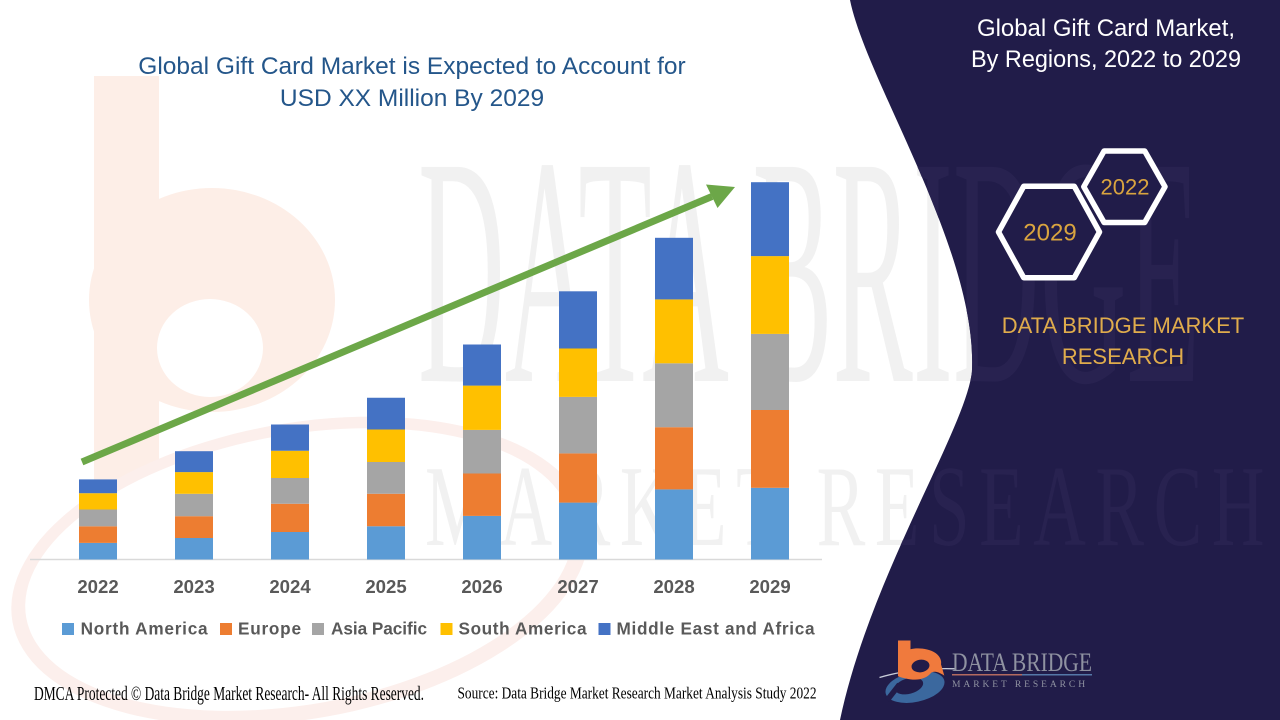  Describe the element at coordinates (577, 586) in the screenshot. I see `svg-text: 2027` at that location.